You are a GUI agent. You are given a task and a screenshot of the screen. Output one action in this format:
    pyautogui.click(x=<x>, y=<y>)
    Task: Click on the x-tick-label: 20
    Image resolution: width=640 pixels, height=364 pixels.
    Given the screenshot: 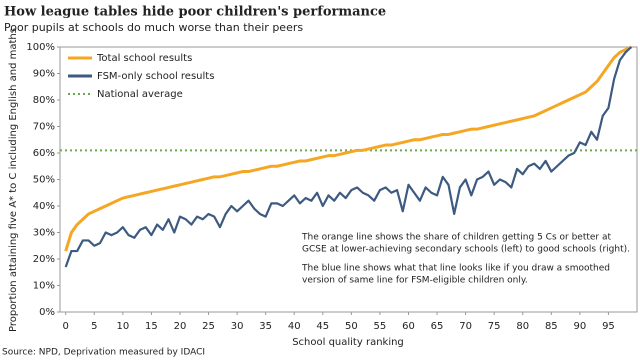 What is the action you would take?
    pyautogui.click(x=180, y=326)
    